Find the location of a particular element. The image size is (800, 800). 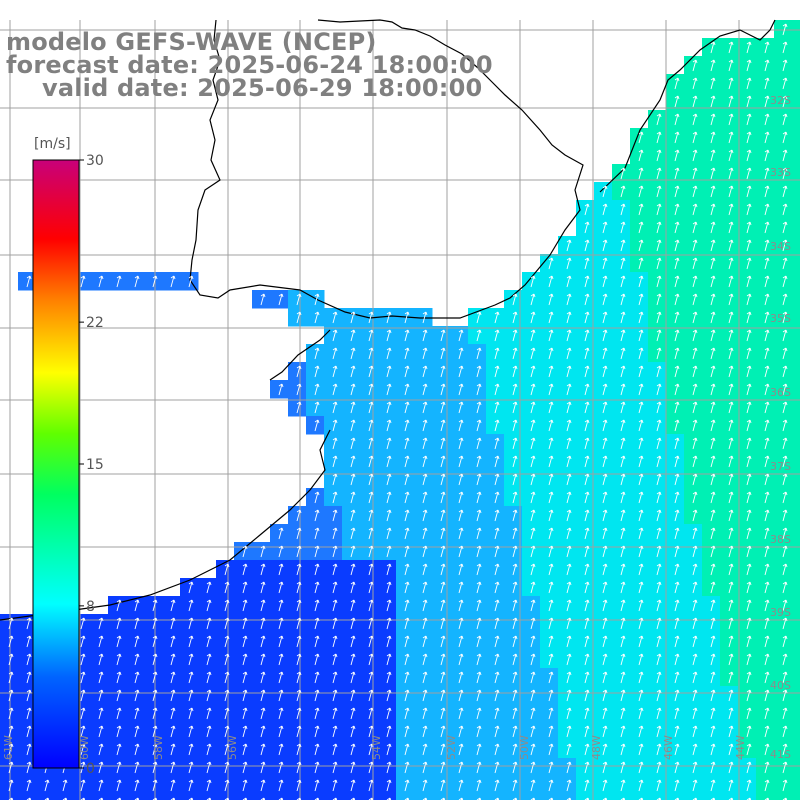

lon-label: 46W is located at coordinates (668, 747).